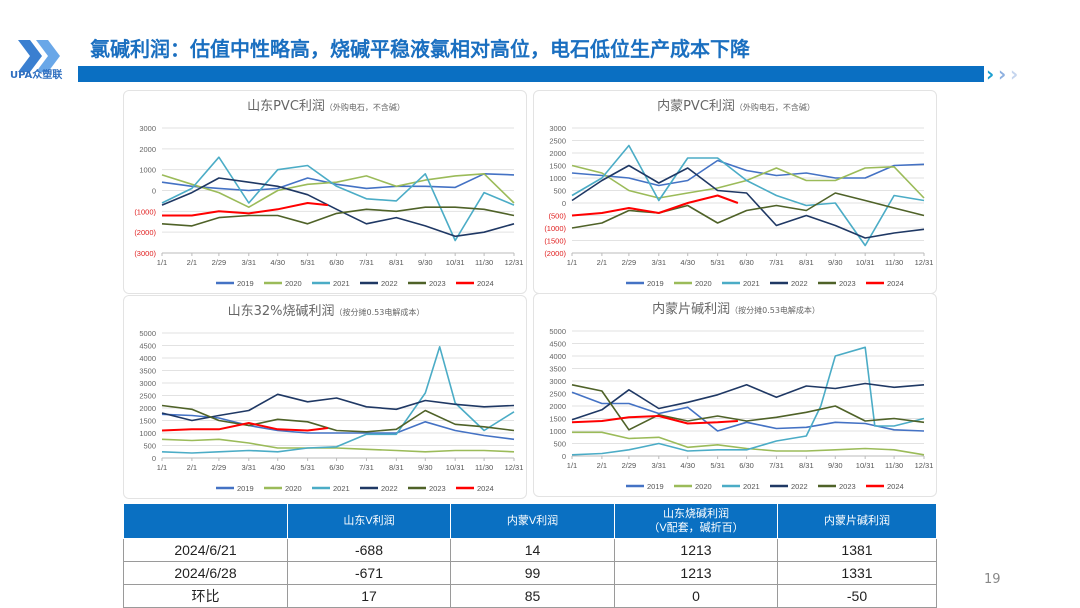 The image size is (1080, 608). What do you see at coordinates (696, 550) in the screenshot?
I see `table-cell: 1213` at bounding box center [696, 550].